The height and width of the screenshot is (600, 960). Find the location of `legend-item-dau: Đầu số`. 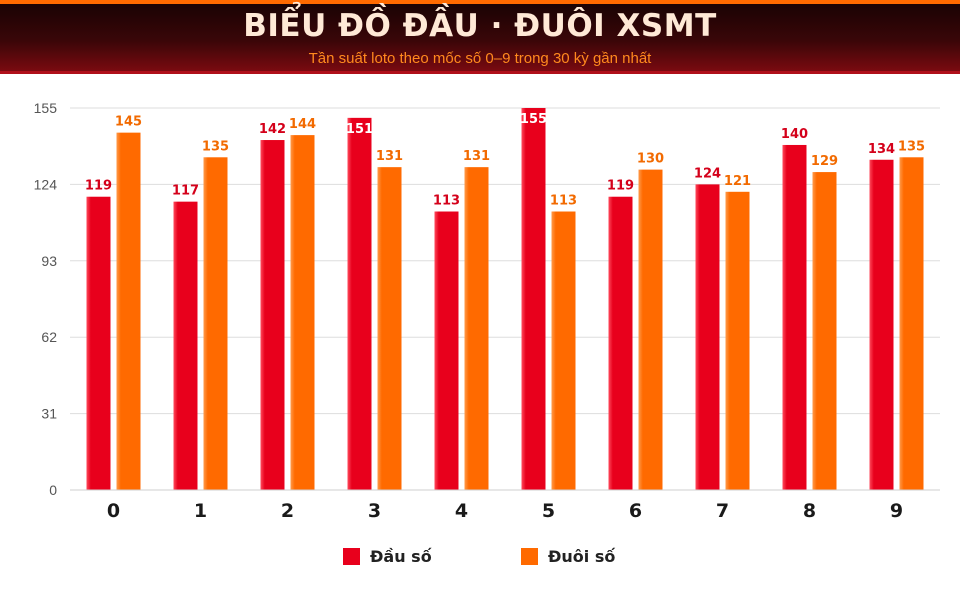

legend-item-dau: Đầu số is located at coordinates (387, 556).